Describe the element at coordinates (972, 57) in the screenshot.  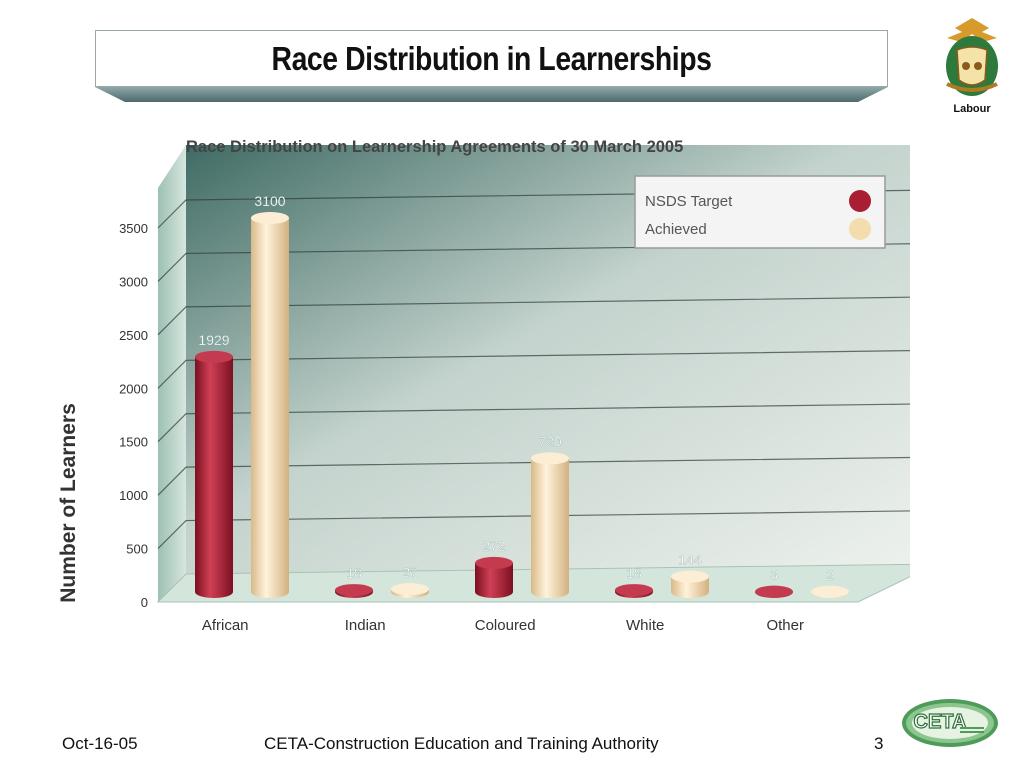
I see `coat-of-arms-icon` at that location.